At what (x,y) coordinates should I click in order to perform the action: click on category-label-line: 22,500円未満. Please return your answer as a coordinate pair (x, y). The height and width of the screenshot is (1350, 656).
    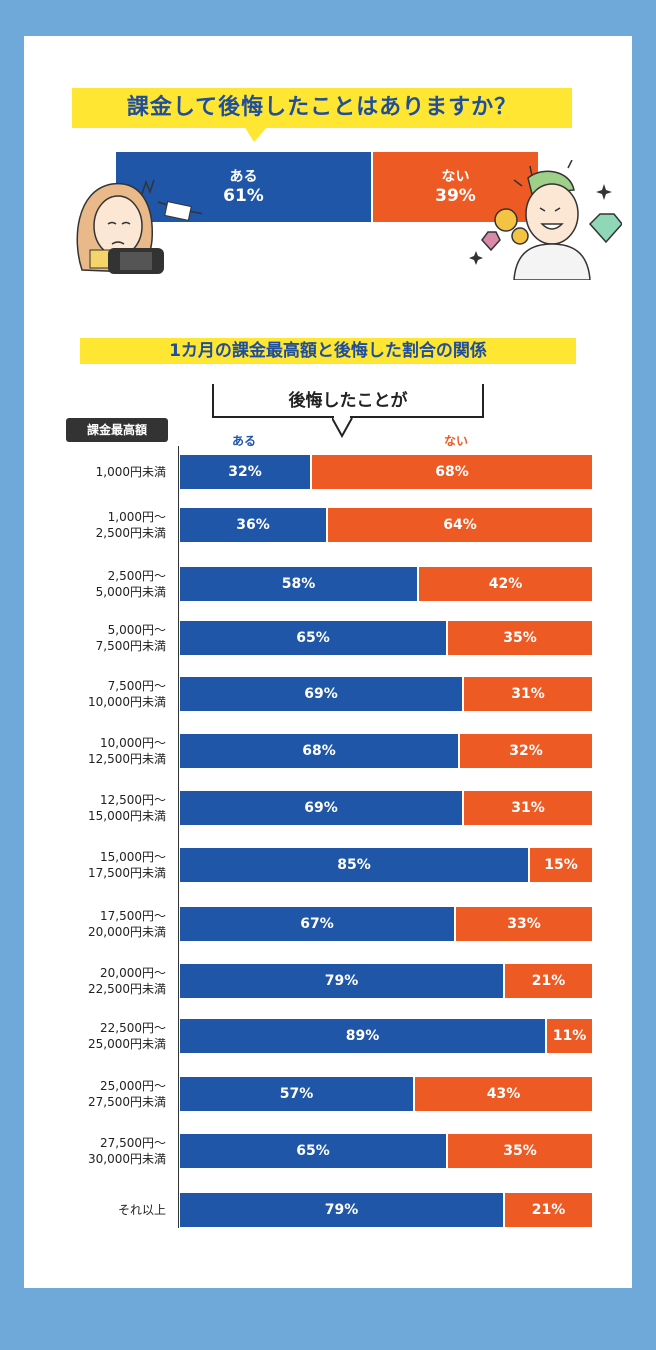
    Looking at the image, I should click on (127, 989).